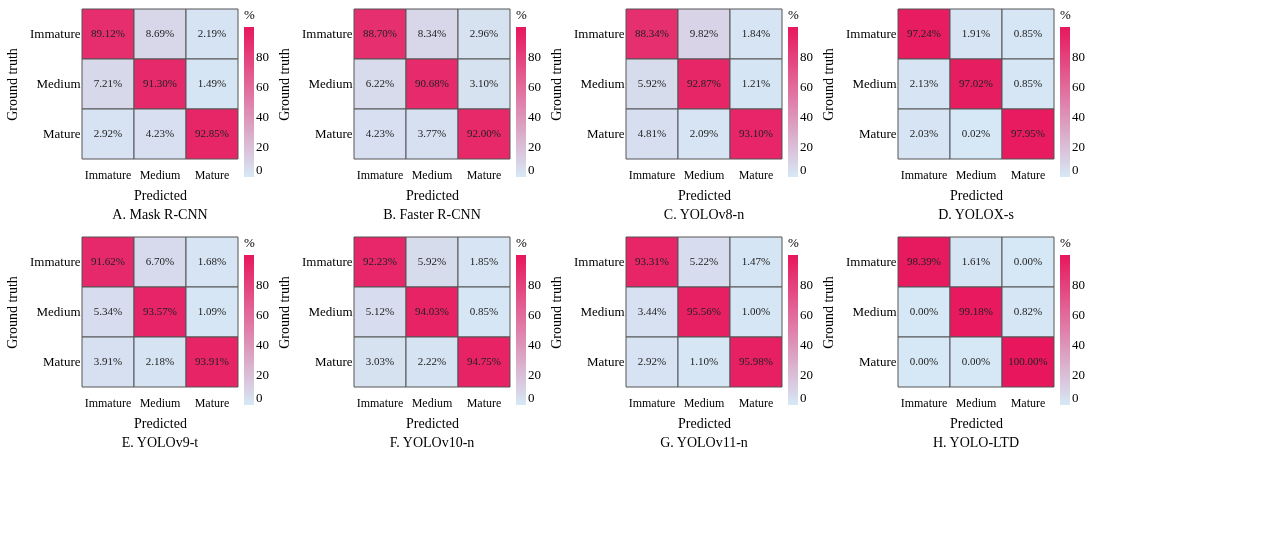 Image resolution: width=1280 pixels, height=533 pixels. Describe the element at coordinates (756, 133) in the screenshot. I see `data-label: 93.10%` at that location.